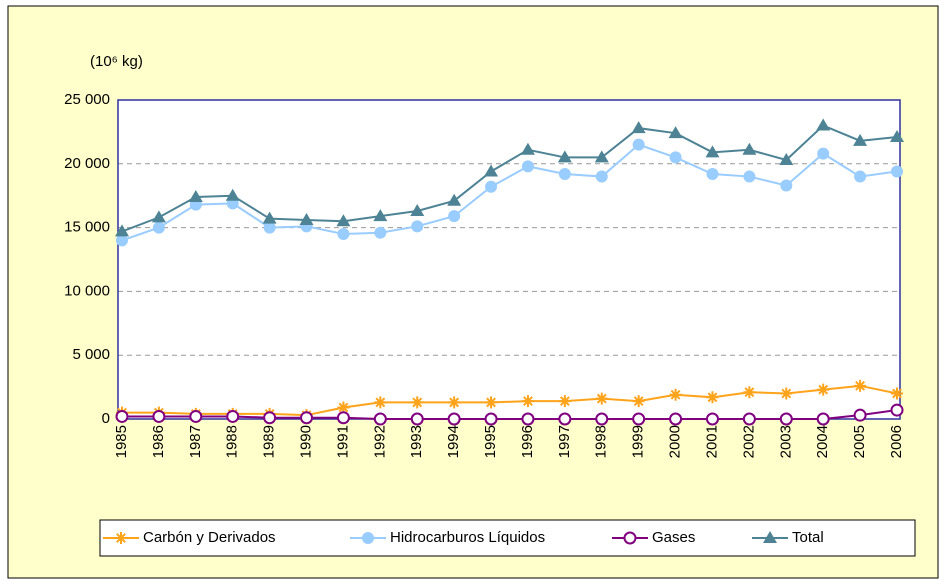 This screenshot has height=584, width=947. I want to click on x-tick-label: 1985, so click(121, 441).